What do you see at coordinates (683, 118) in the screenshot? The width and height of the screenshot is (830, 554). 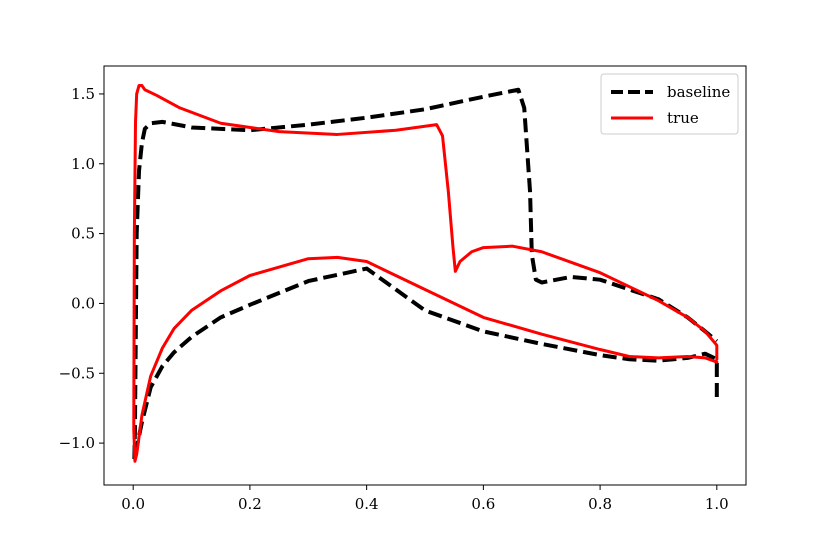 I see `legend-label-true: true` at bounding box center [683, 118].